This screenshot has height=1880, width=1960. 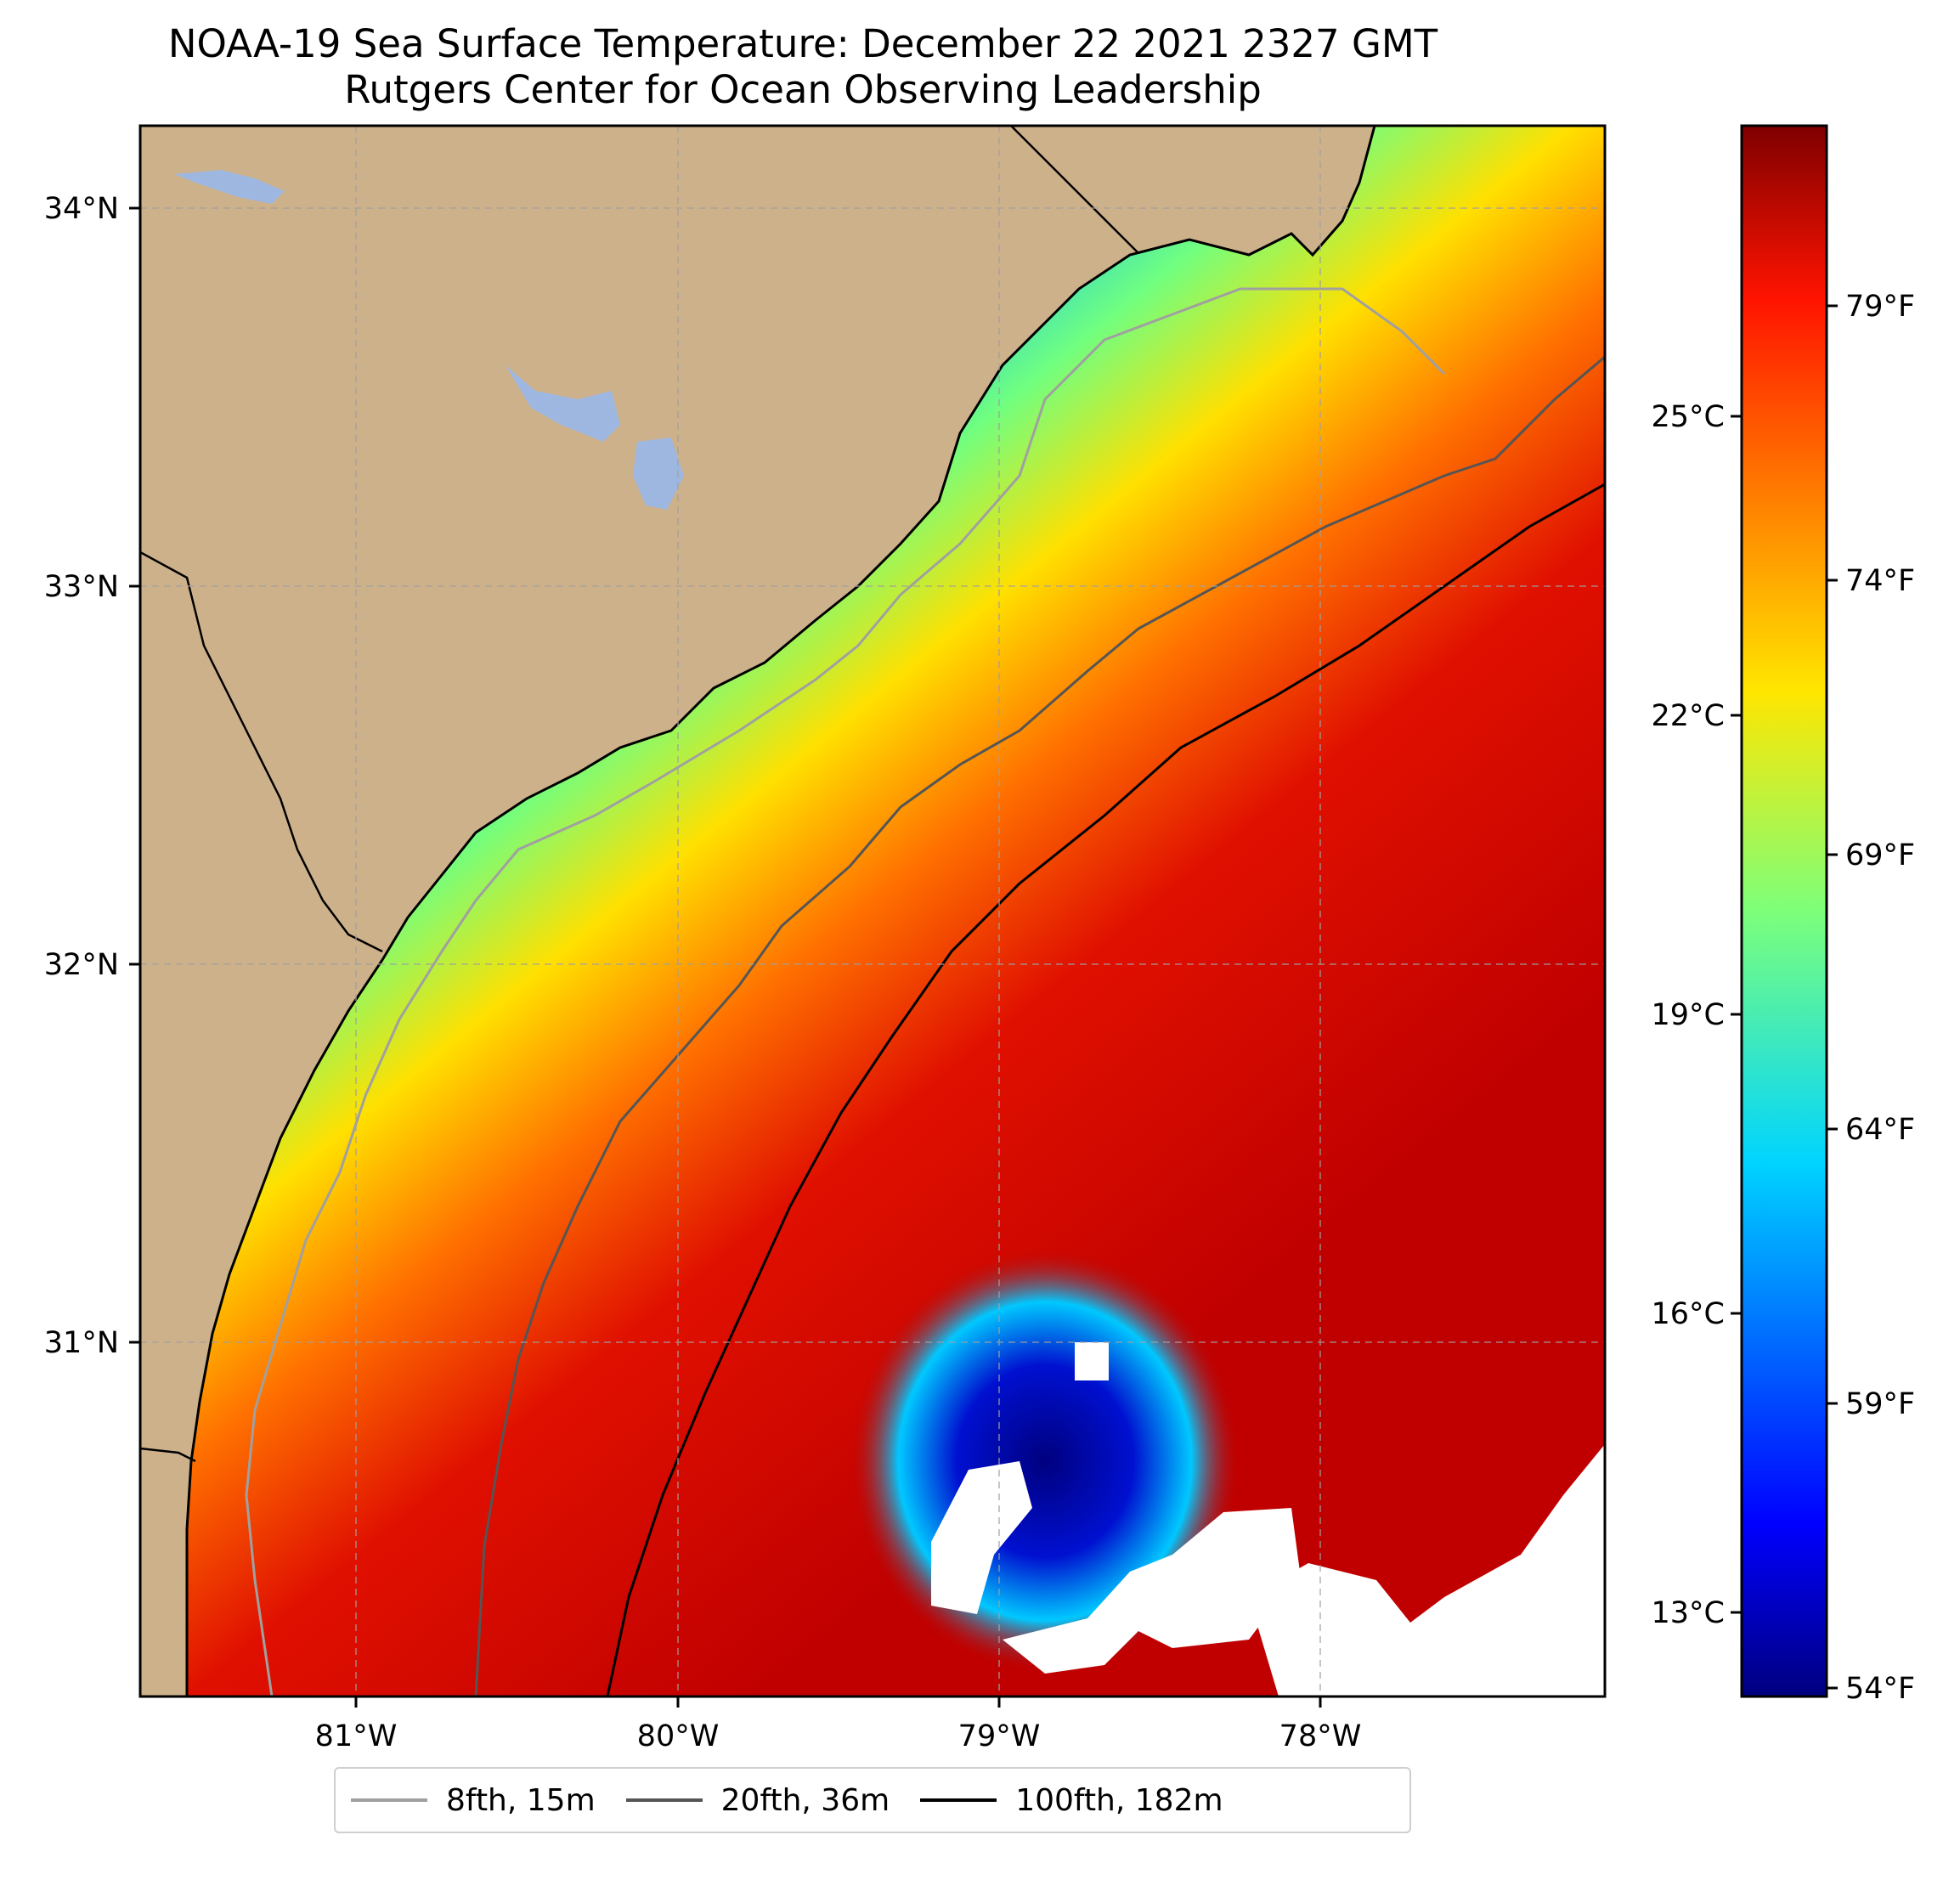 What do you see at coordinates (658, 474) in the screenshot?
I see `lake-moultrie` at bounding box center [658, 474].